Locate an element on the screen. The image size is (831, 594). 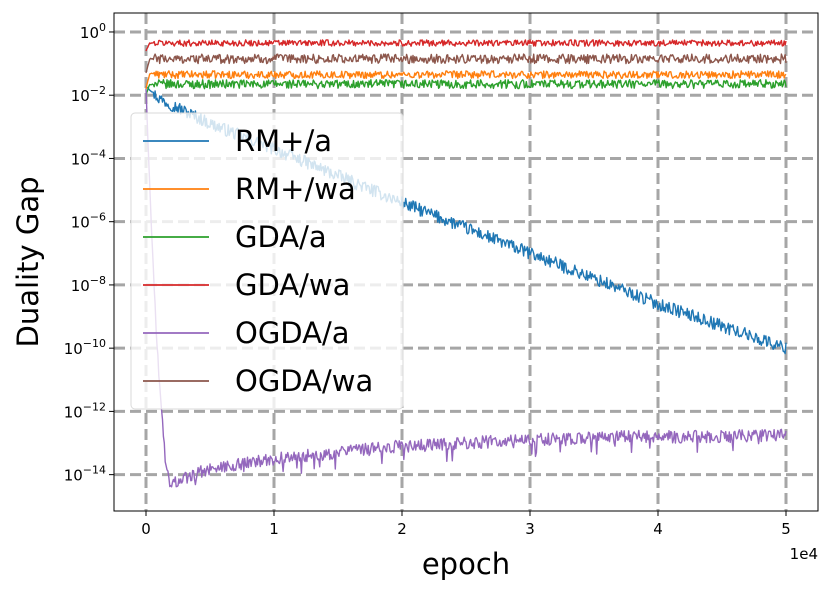
y-tick-exponent: −6 is located at coordinates (98, 217).